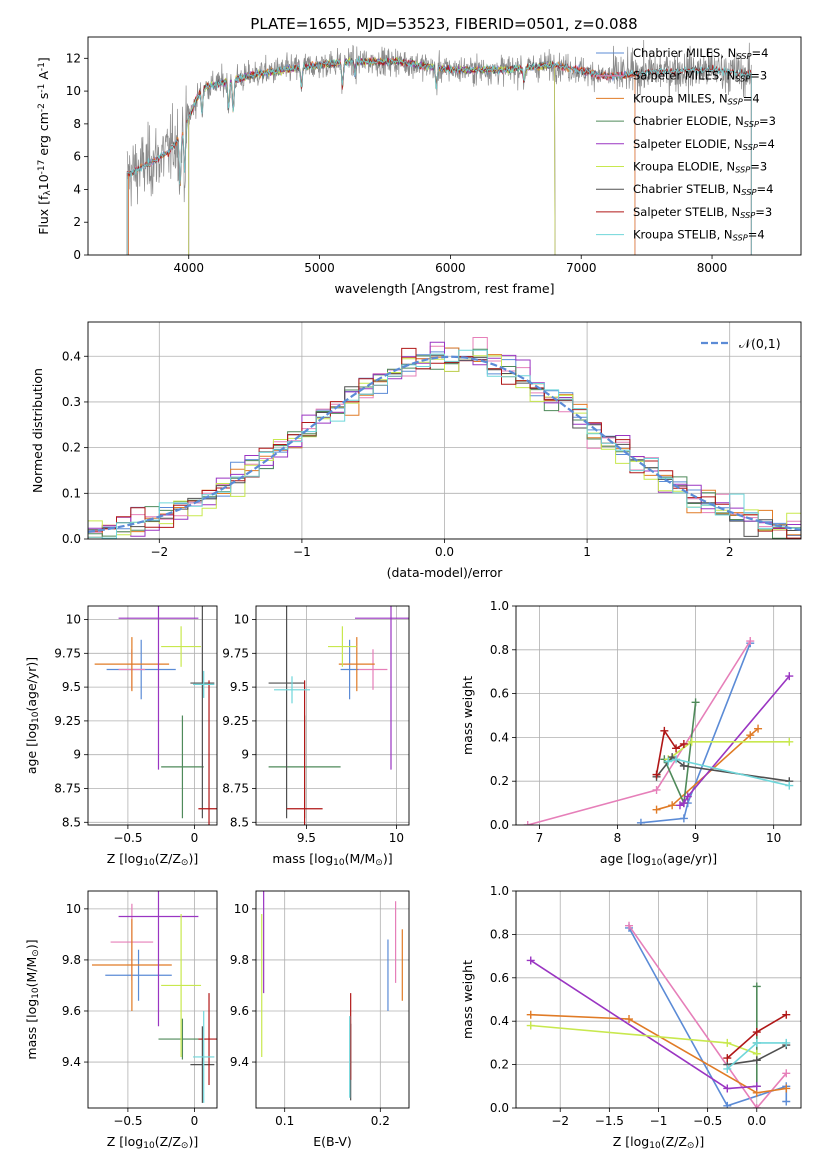  Describe the element at coordinates (188, 268) in the screenshot. I see `x-tick-label: 4000` at that location.